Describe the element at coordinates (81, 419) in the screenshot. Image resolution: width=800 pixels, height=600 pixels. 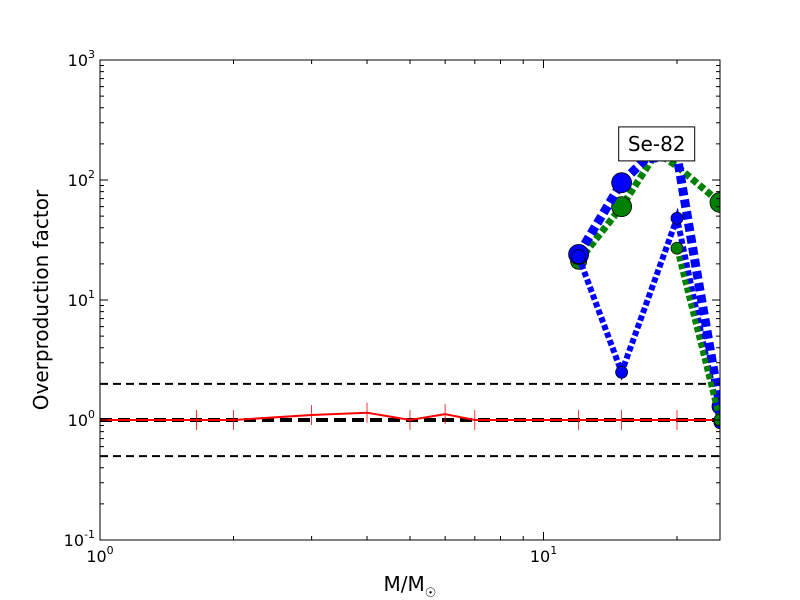
I see `y-tick-label: 10⁰` at that location.